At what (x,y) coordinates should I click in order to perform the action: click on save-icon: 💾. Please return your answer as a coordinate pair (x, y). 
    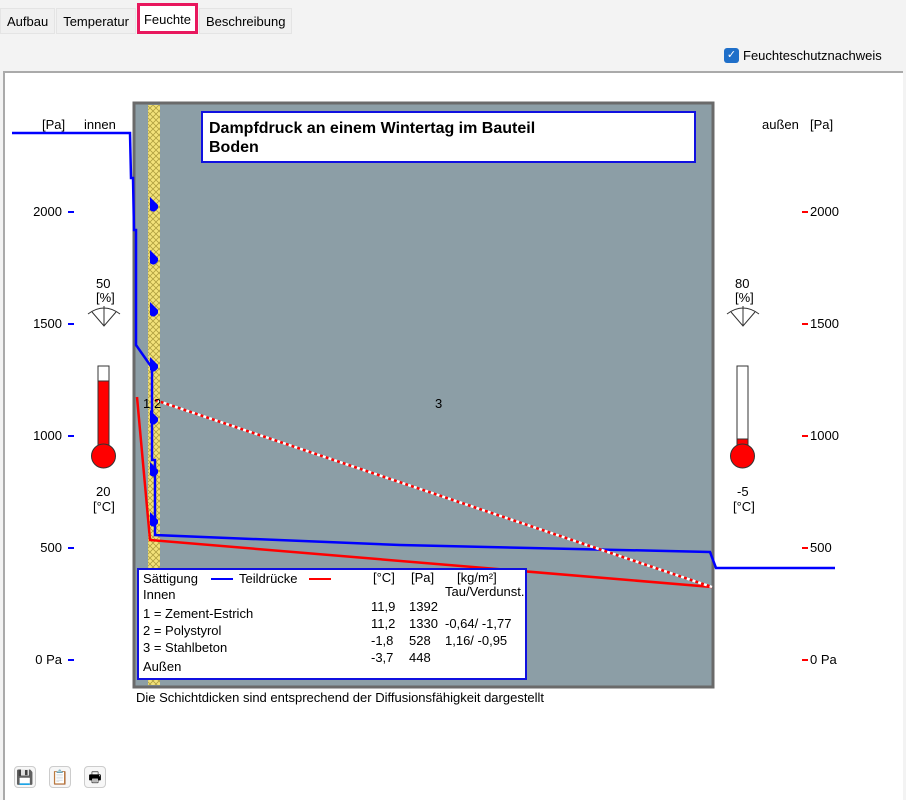
    Looking at the image, I should click on (25, 777).